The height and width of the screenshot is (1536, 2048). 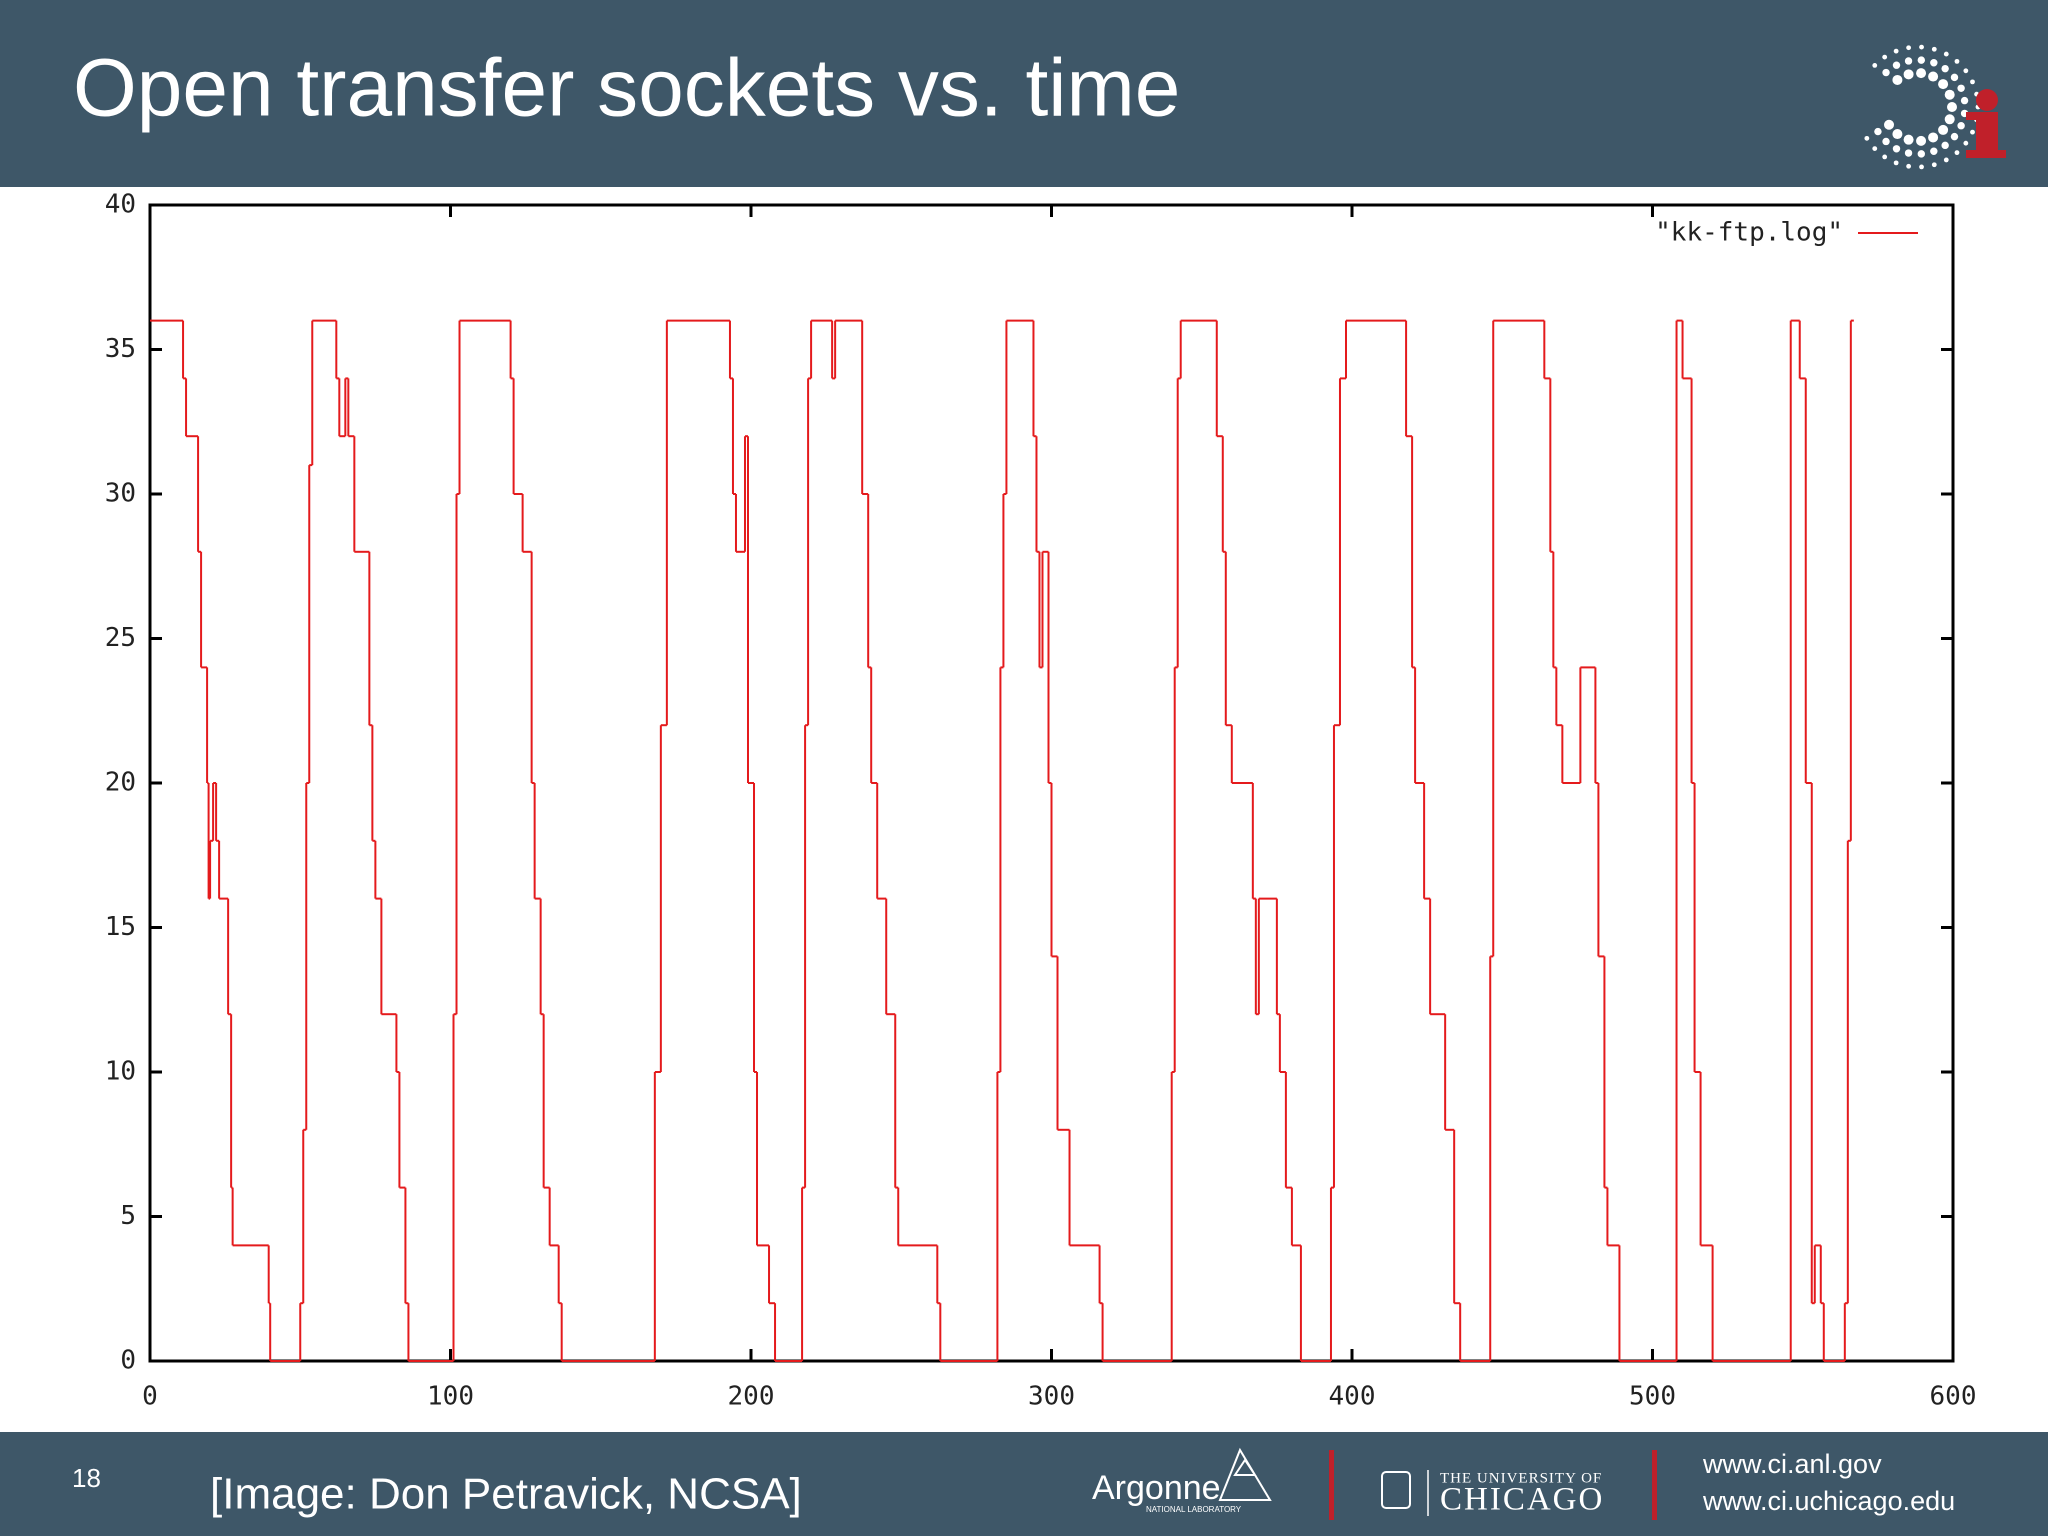 I want to click on ci-logo, so click(x=1935, y=107).